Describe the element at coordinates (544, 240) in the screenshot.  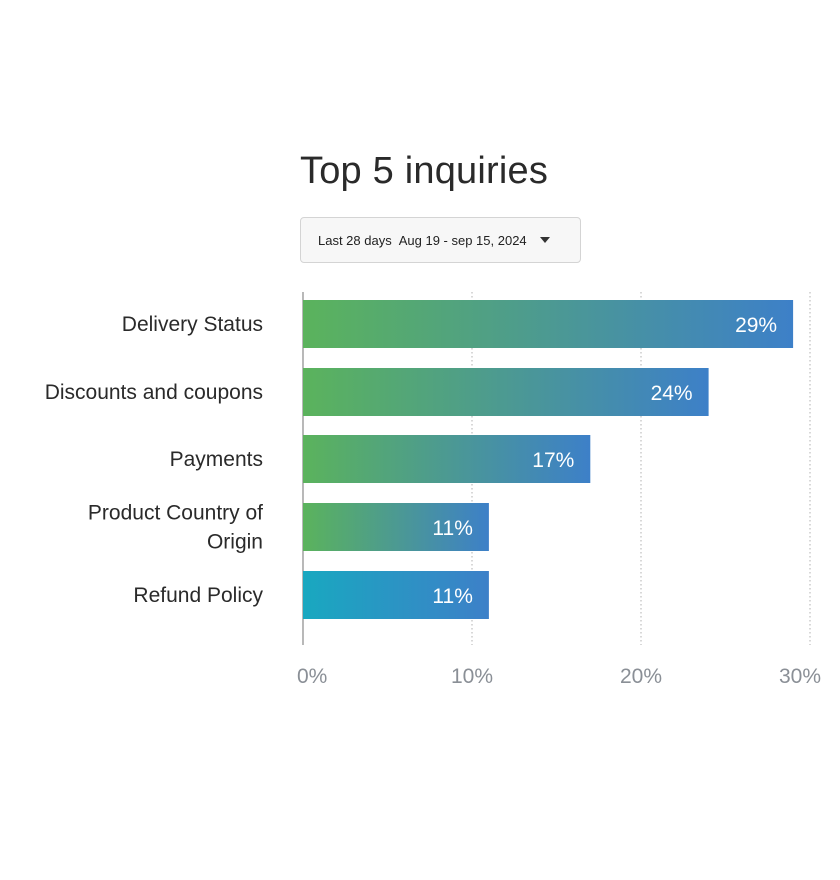
I see `caret-down-icon` at that location.